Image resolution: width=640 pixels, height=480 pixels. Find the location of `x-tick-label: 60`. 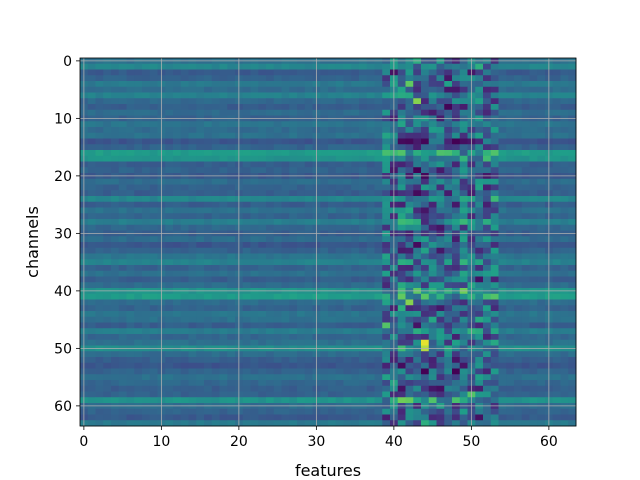

x-tick-label: 60 is located at coordinates (549, 442).